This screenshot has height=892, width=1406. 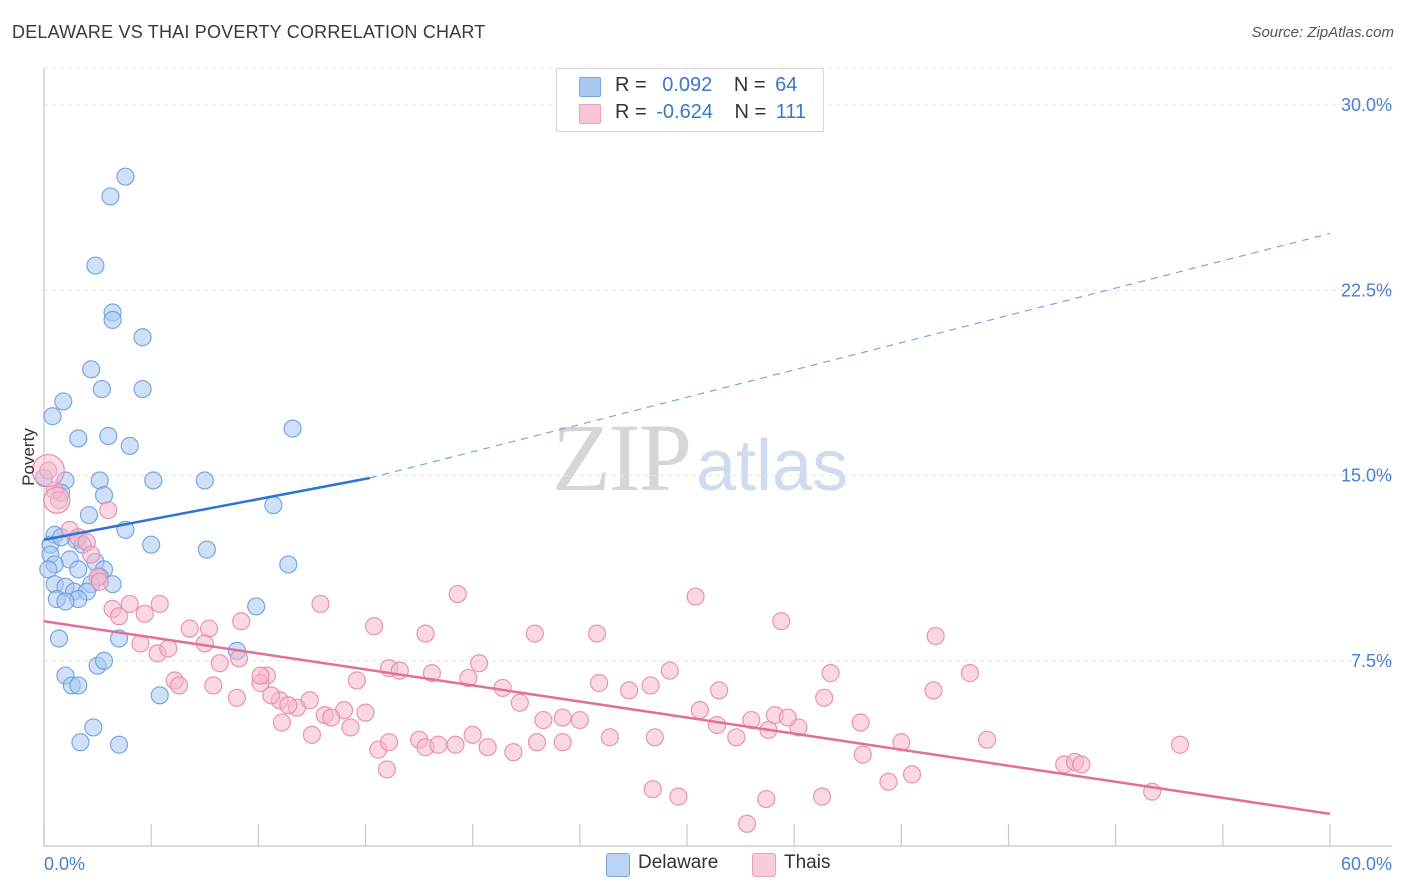 I want to click on legend-n-value: 111, so click(x=791, y=112).